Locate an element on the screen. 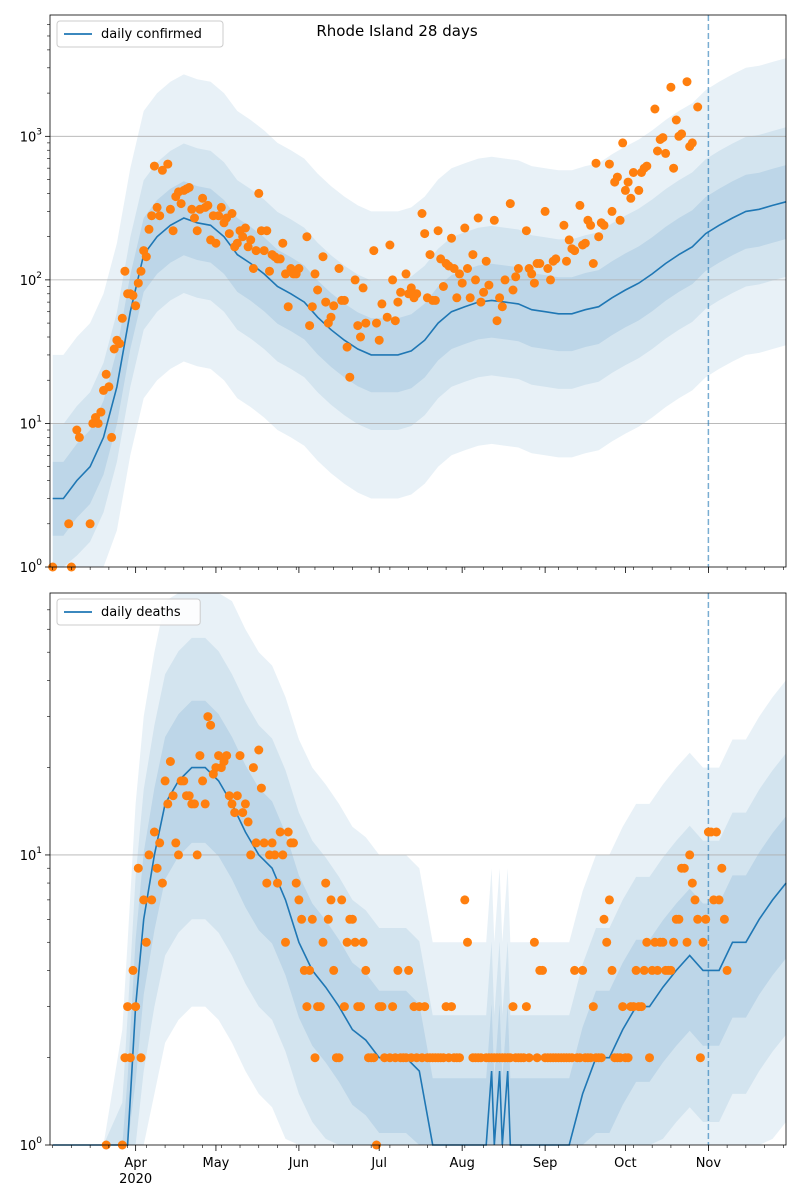 Image resolution: width=800 pixels, height=1200 pixels. x-tick-label: Nov is located at coordinates (709, 1163).